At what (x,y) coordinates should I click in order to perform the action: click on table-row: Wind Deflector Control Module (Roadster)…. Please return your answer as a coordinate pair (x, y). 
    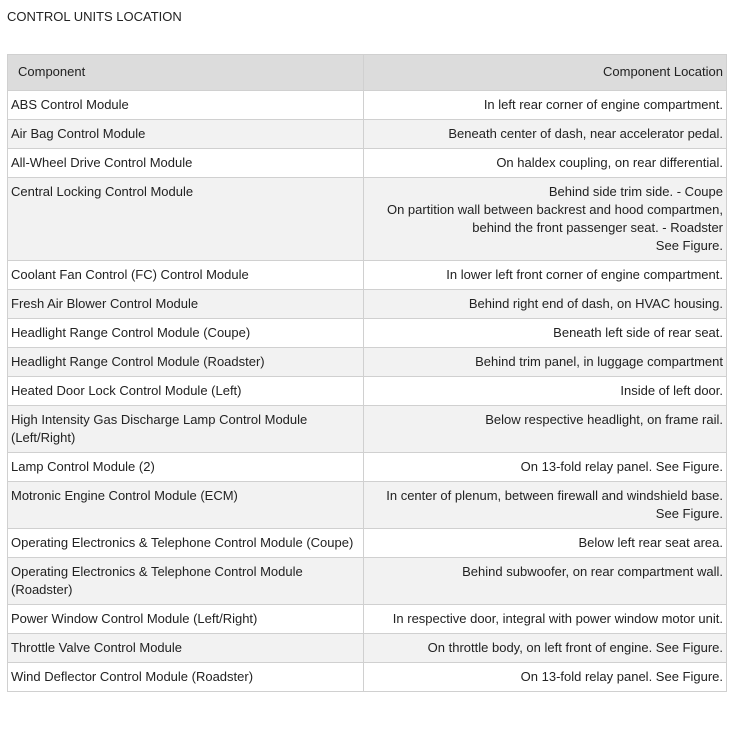
    Looking at the image, I should click on (367, 677).